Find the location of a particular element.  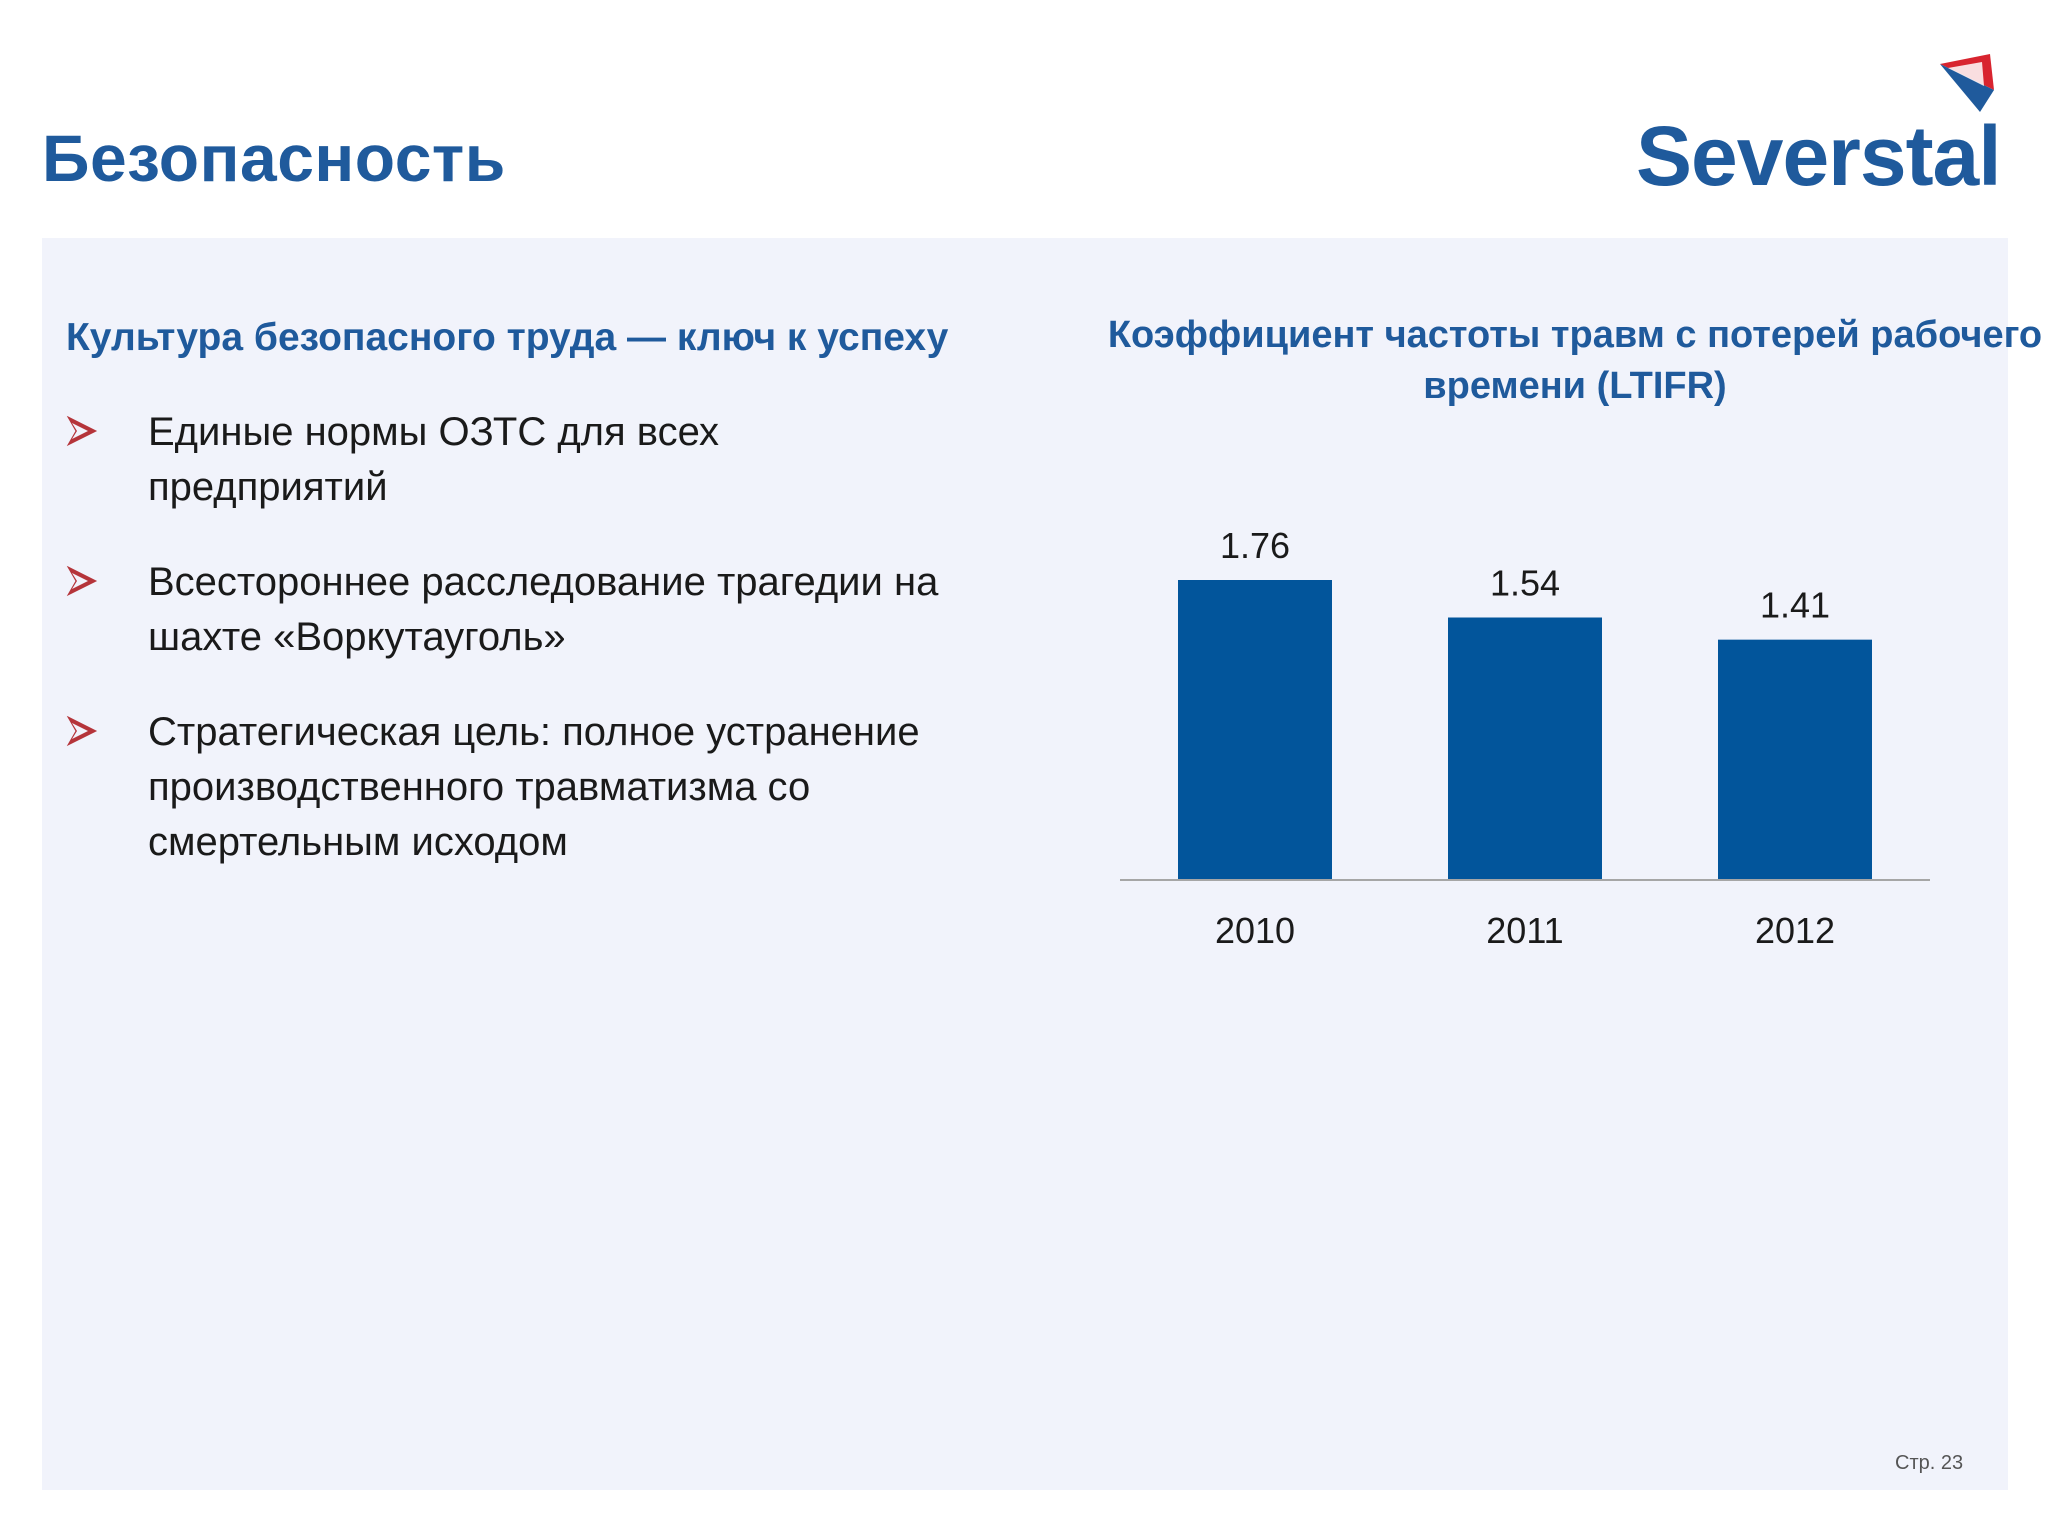

bar-2011 is located at coordinates (1525, 748).